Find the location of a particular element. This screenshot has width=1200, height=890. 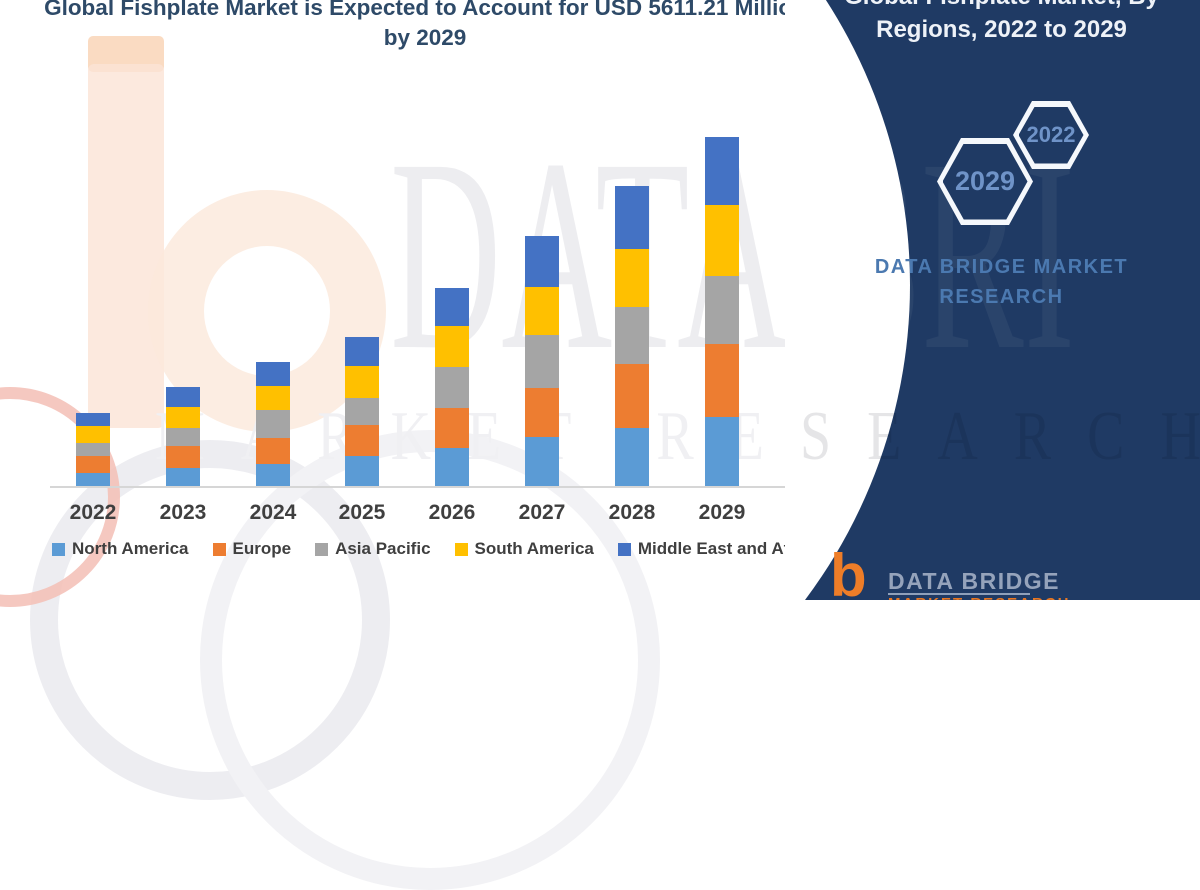

hexagon-badge-2029: 2029 is located at coordinates (985, 181).